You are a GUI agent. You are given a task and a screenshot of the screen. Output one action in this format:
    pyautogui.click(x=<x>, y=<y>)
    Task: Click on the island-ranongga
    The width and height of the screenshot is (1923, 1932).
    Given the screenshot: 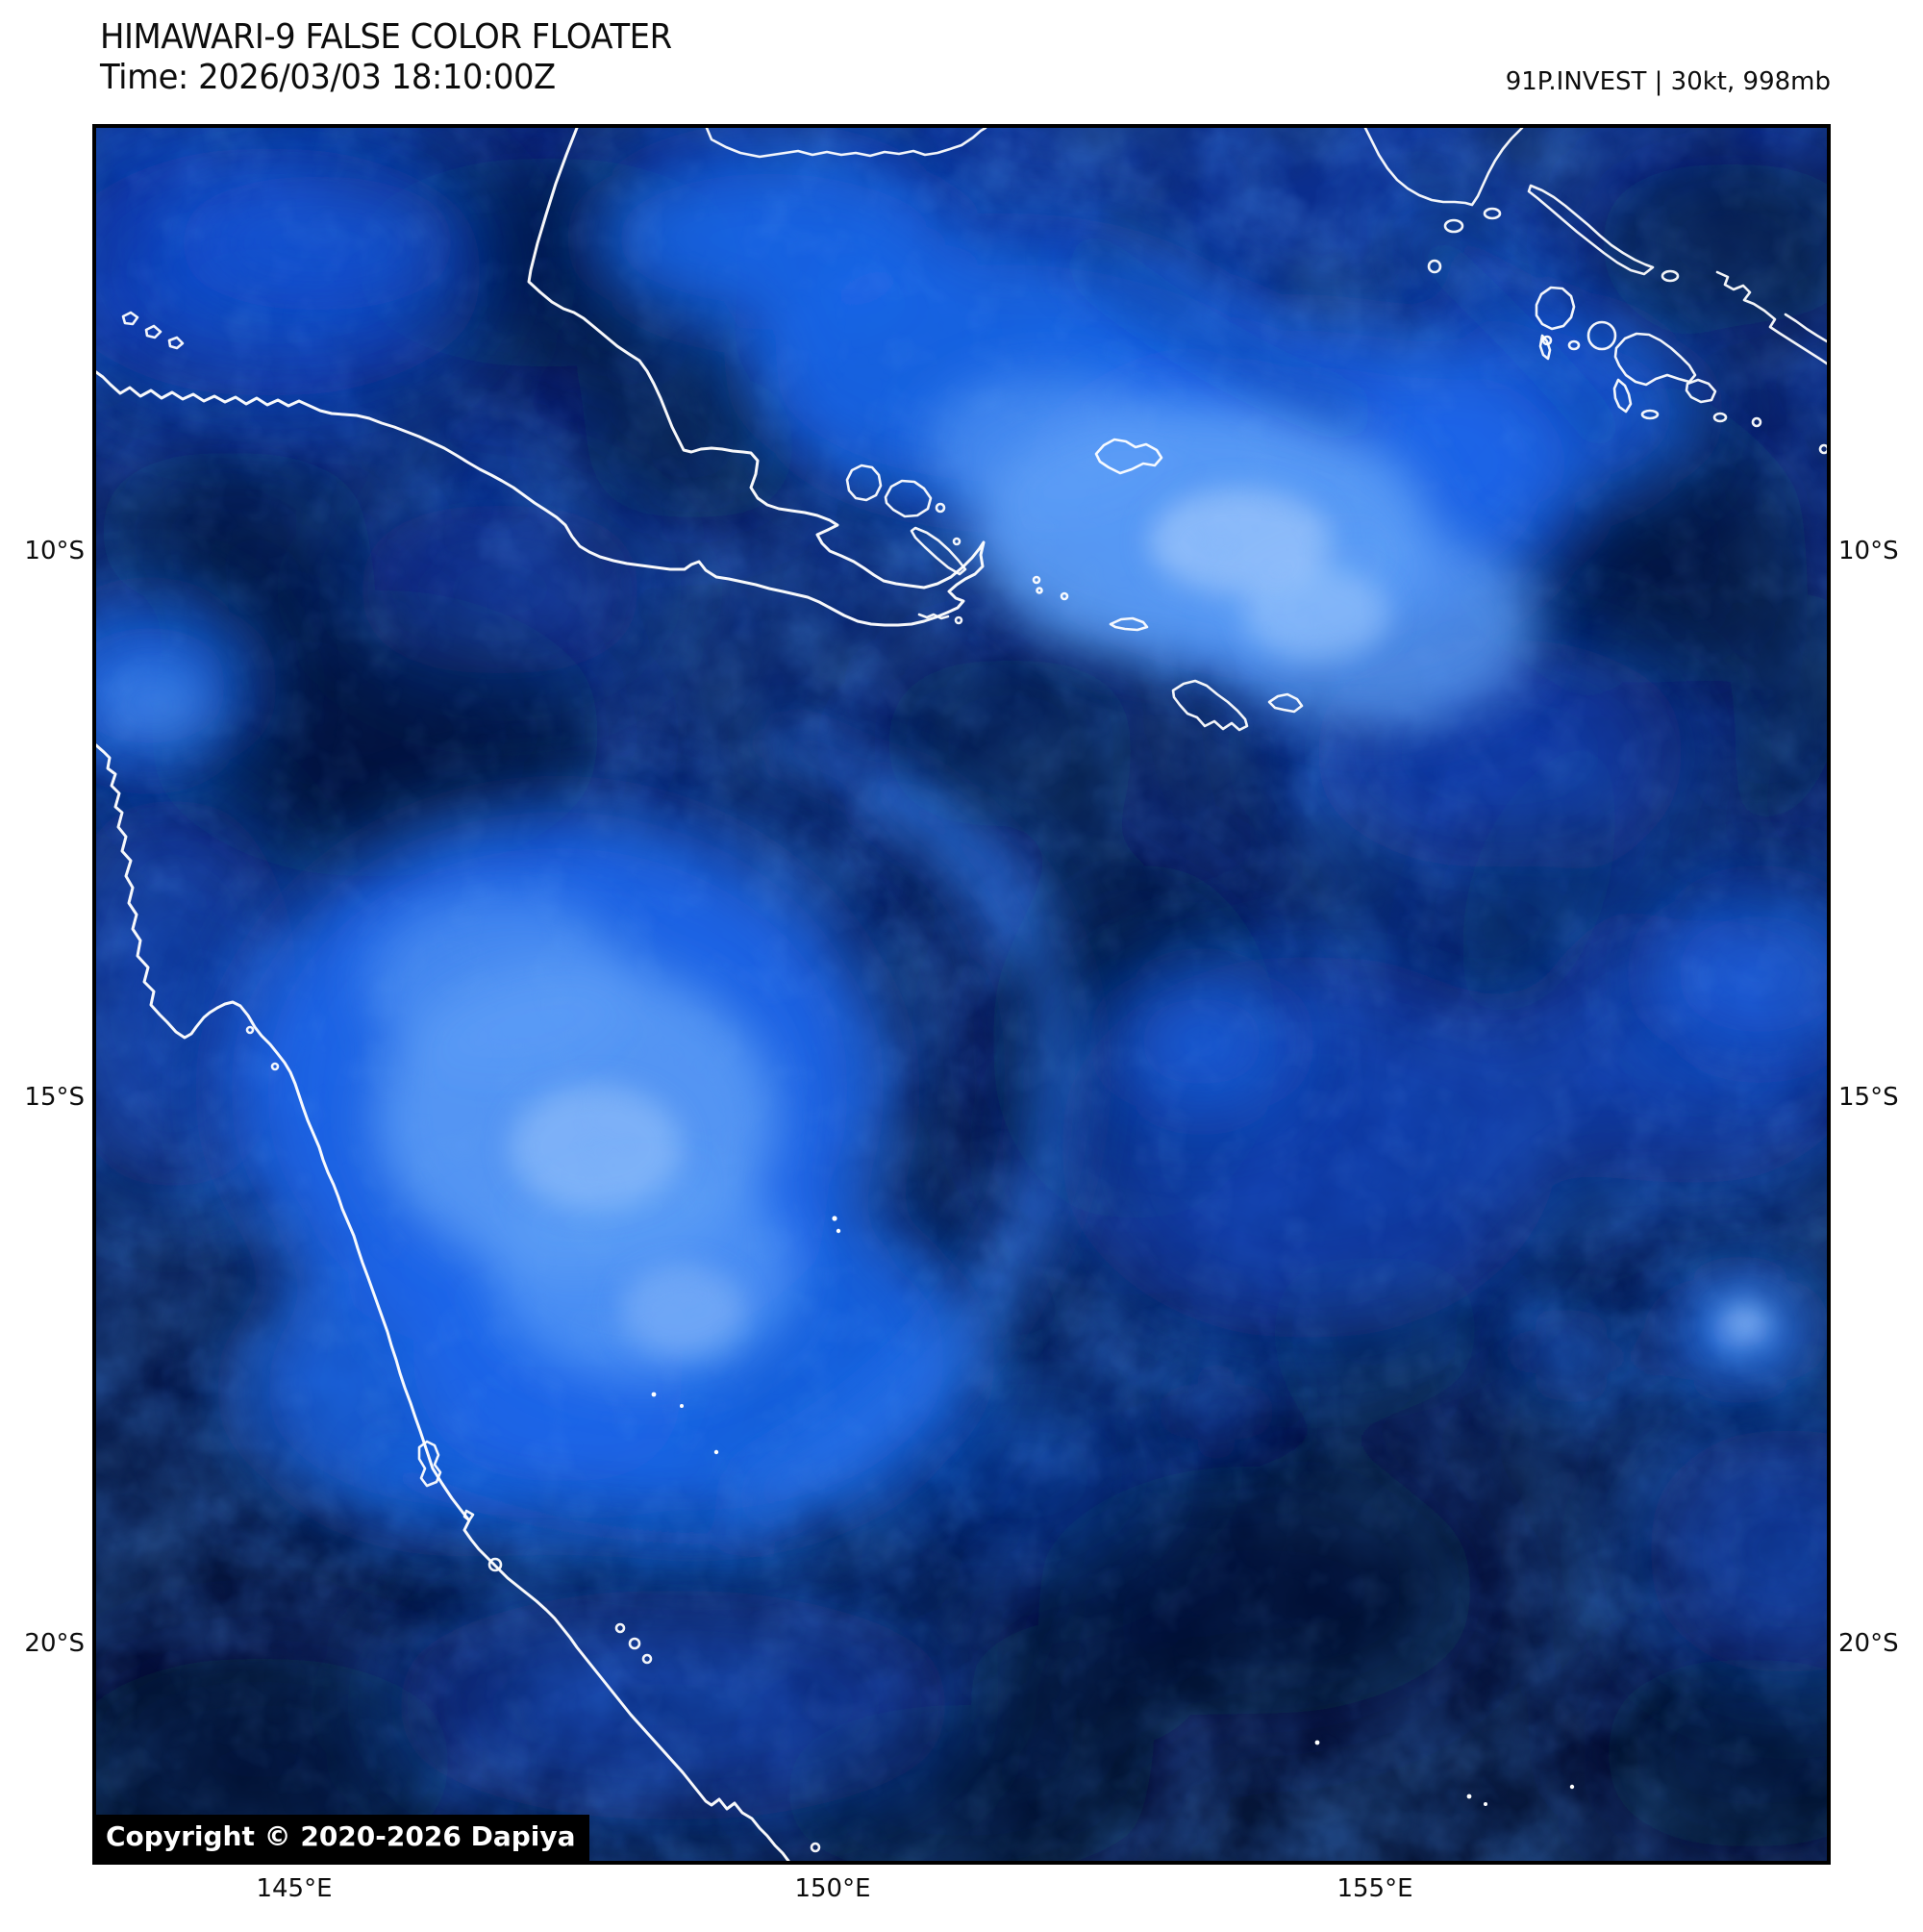 What is the action you would take?
    pyautogui.click(x=1545, y=347)
    